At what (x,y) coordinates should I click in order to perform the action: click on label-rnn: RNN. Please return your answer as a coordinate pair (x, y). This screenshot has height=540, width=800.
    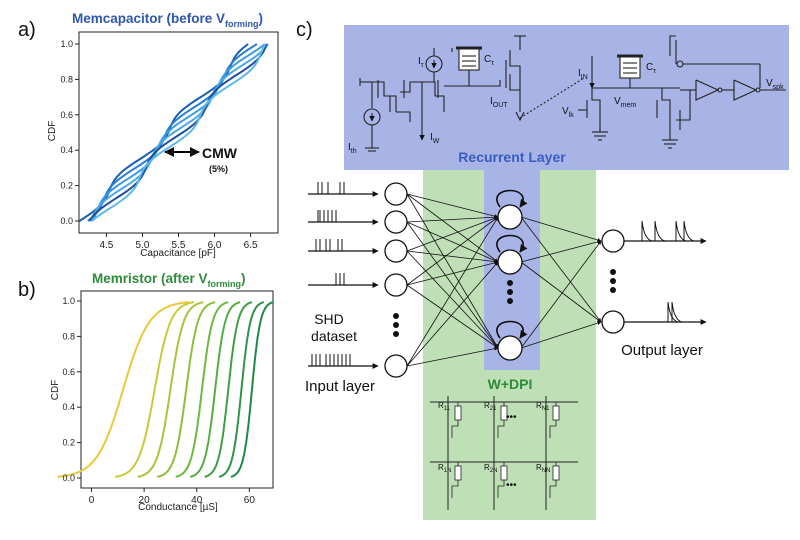
    Looking at the image, I should click on (543, 468).